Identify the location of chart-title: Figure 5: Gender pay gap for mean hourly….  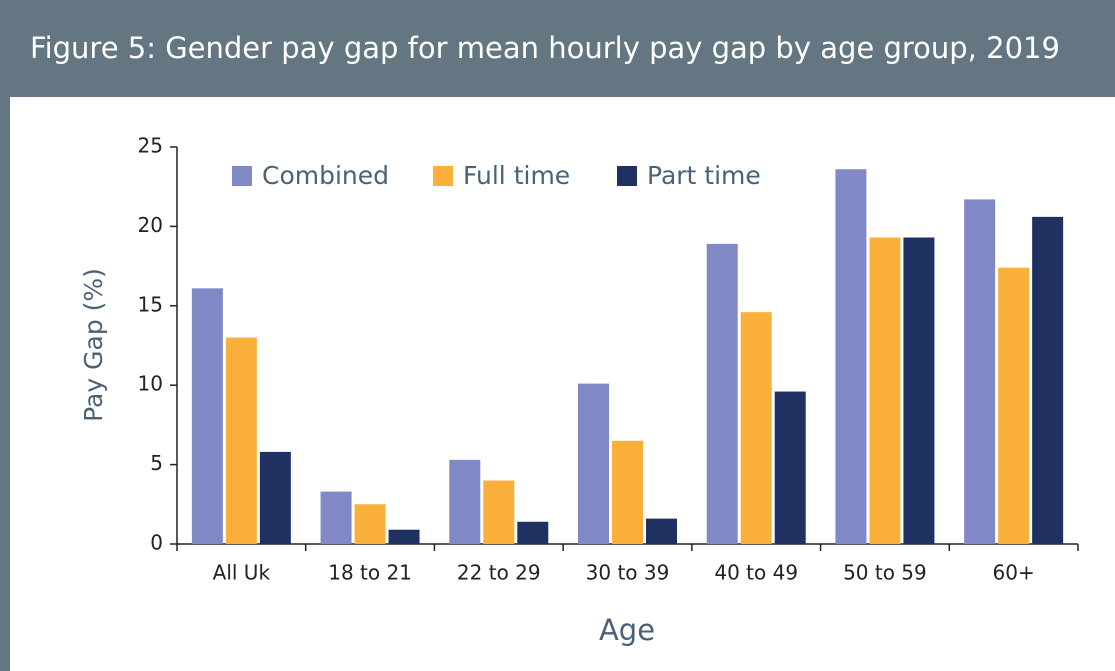
(545, 48).